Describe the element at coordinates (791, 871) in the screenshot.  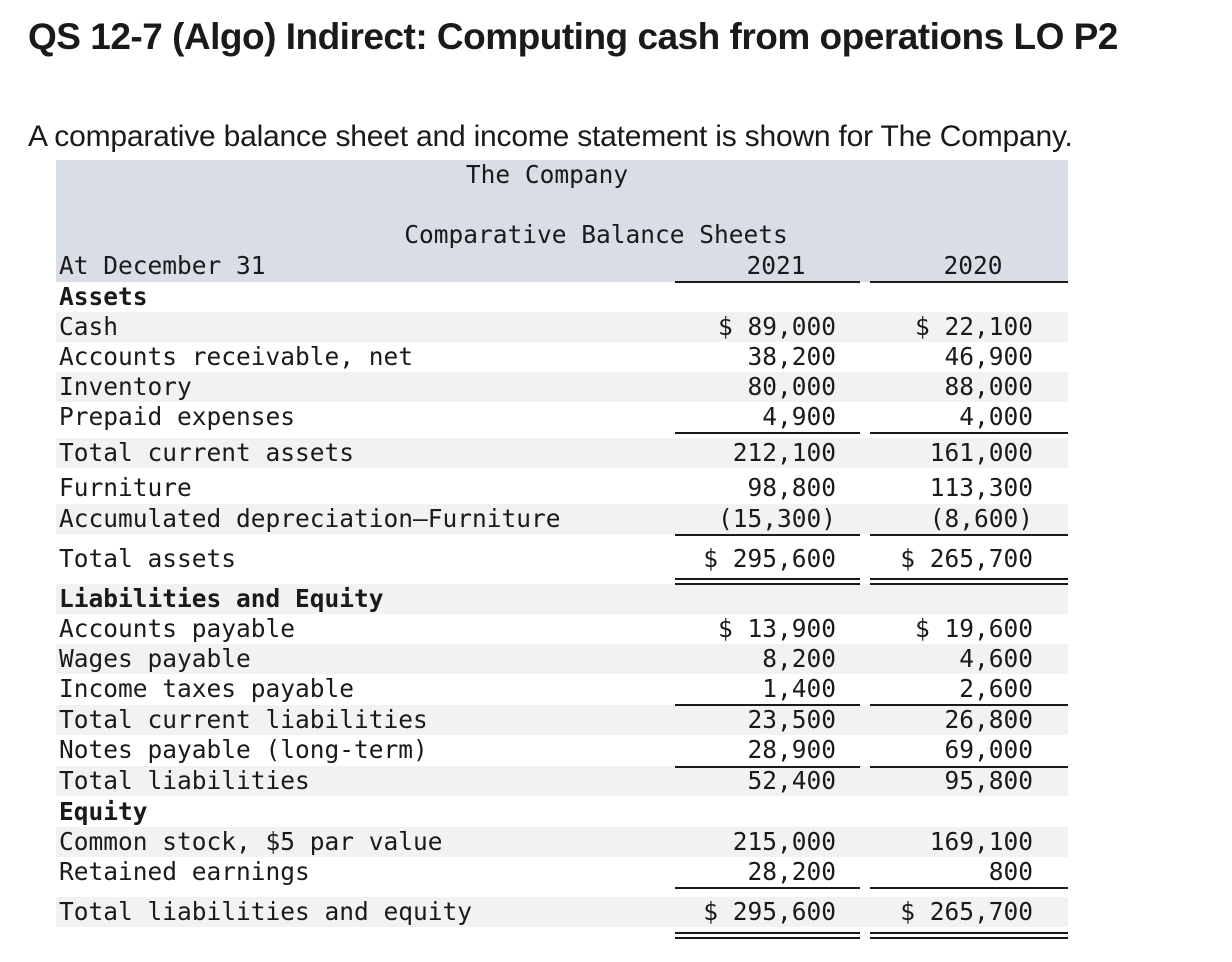
I see `value-2021: 28,200` at that location.